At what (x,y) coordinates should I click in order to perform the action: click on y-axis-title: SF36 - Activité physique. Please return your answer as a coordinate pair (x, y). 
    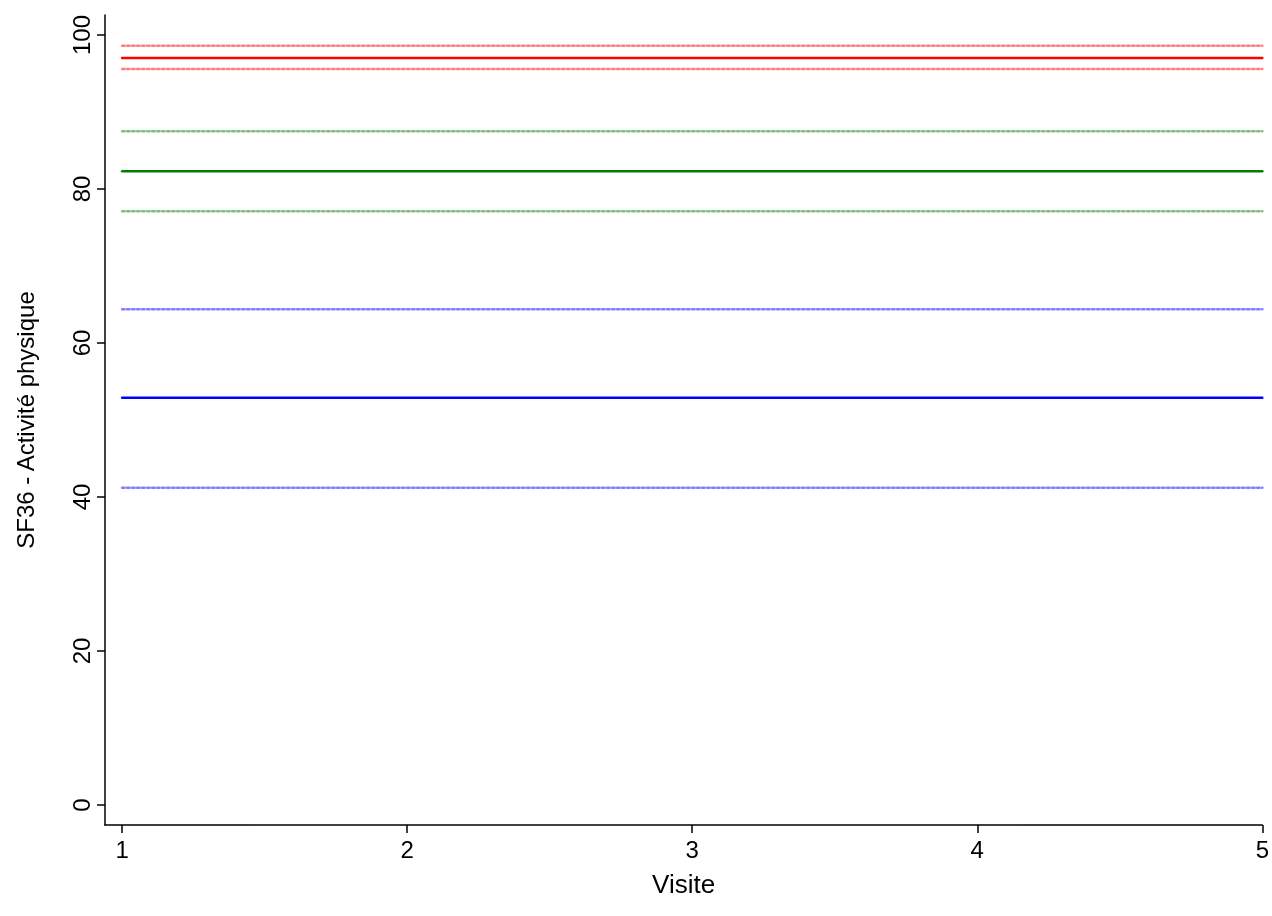
    Looking at the image, I should click on (25, 420).